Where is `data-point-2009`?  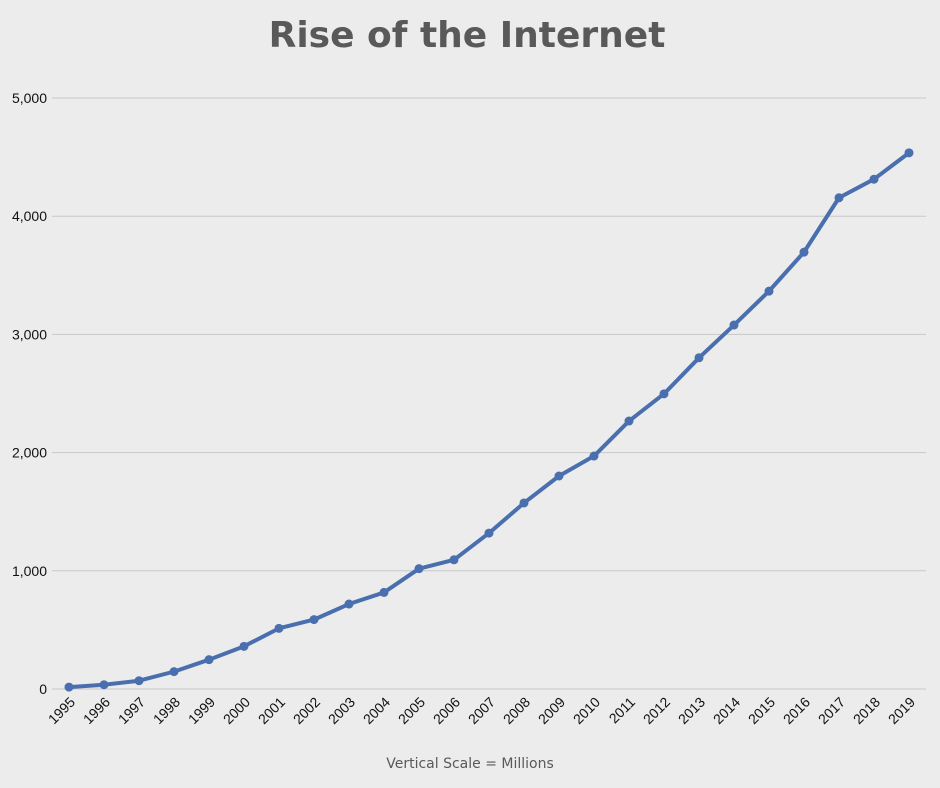 data-point-2009 is located at coordinates (559, 476).